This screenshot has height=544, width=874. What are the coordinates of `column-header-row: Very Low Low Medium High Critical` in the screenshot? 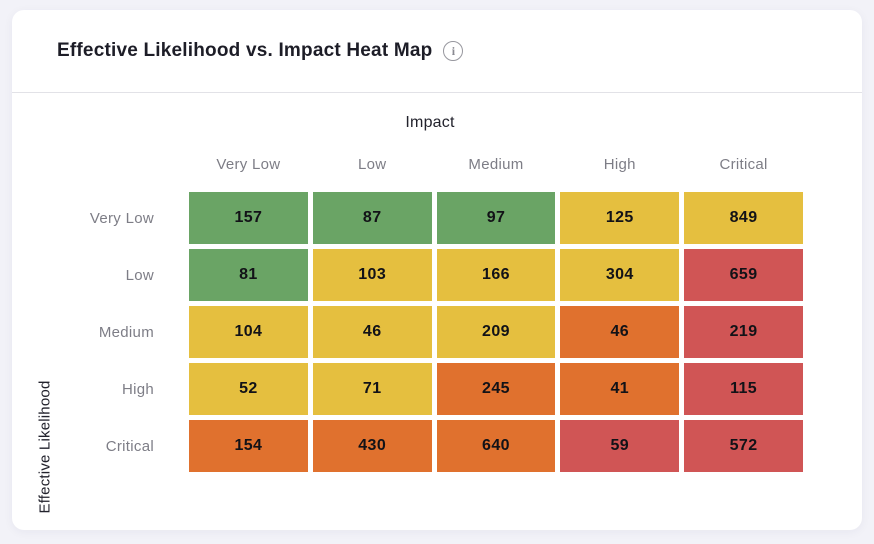 It's located at (443, 164).